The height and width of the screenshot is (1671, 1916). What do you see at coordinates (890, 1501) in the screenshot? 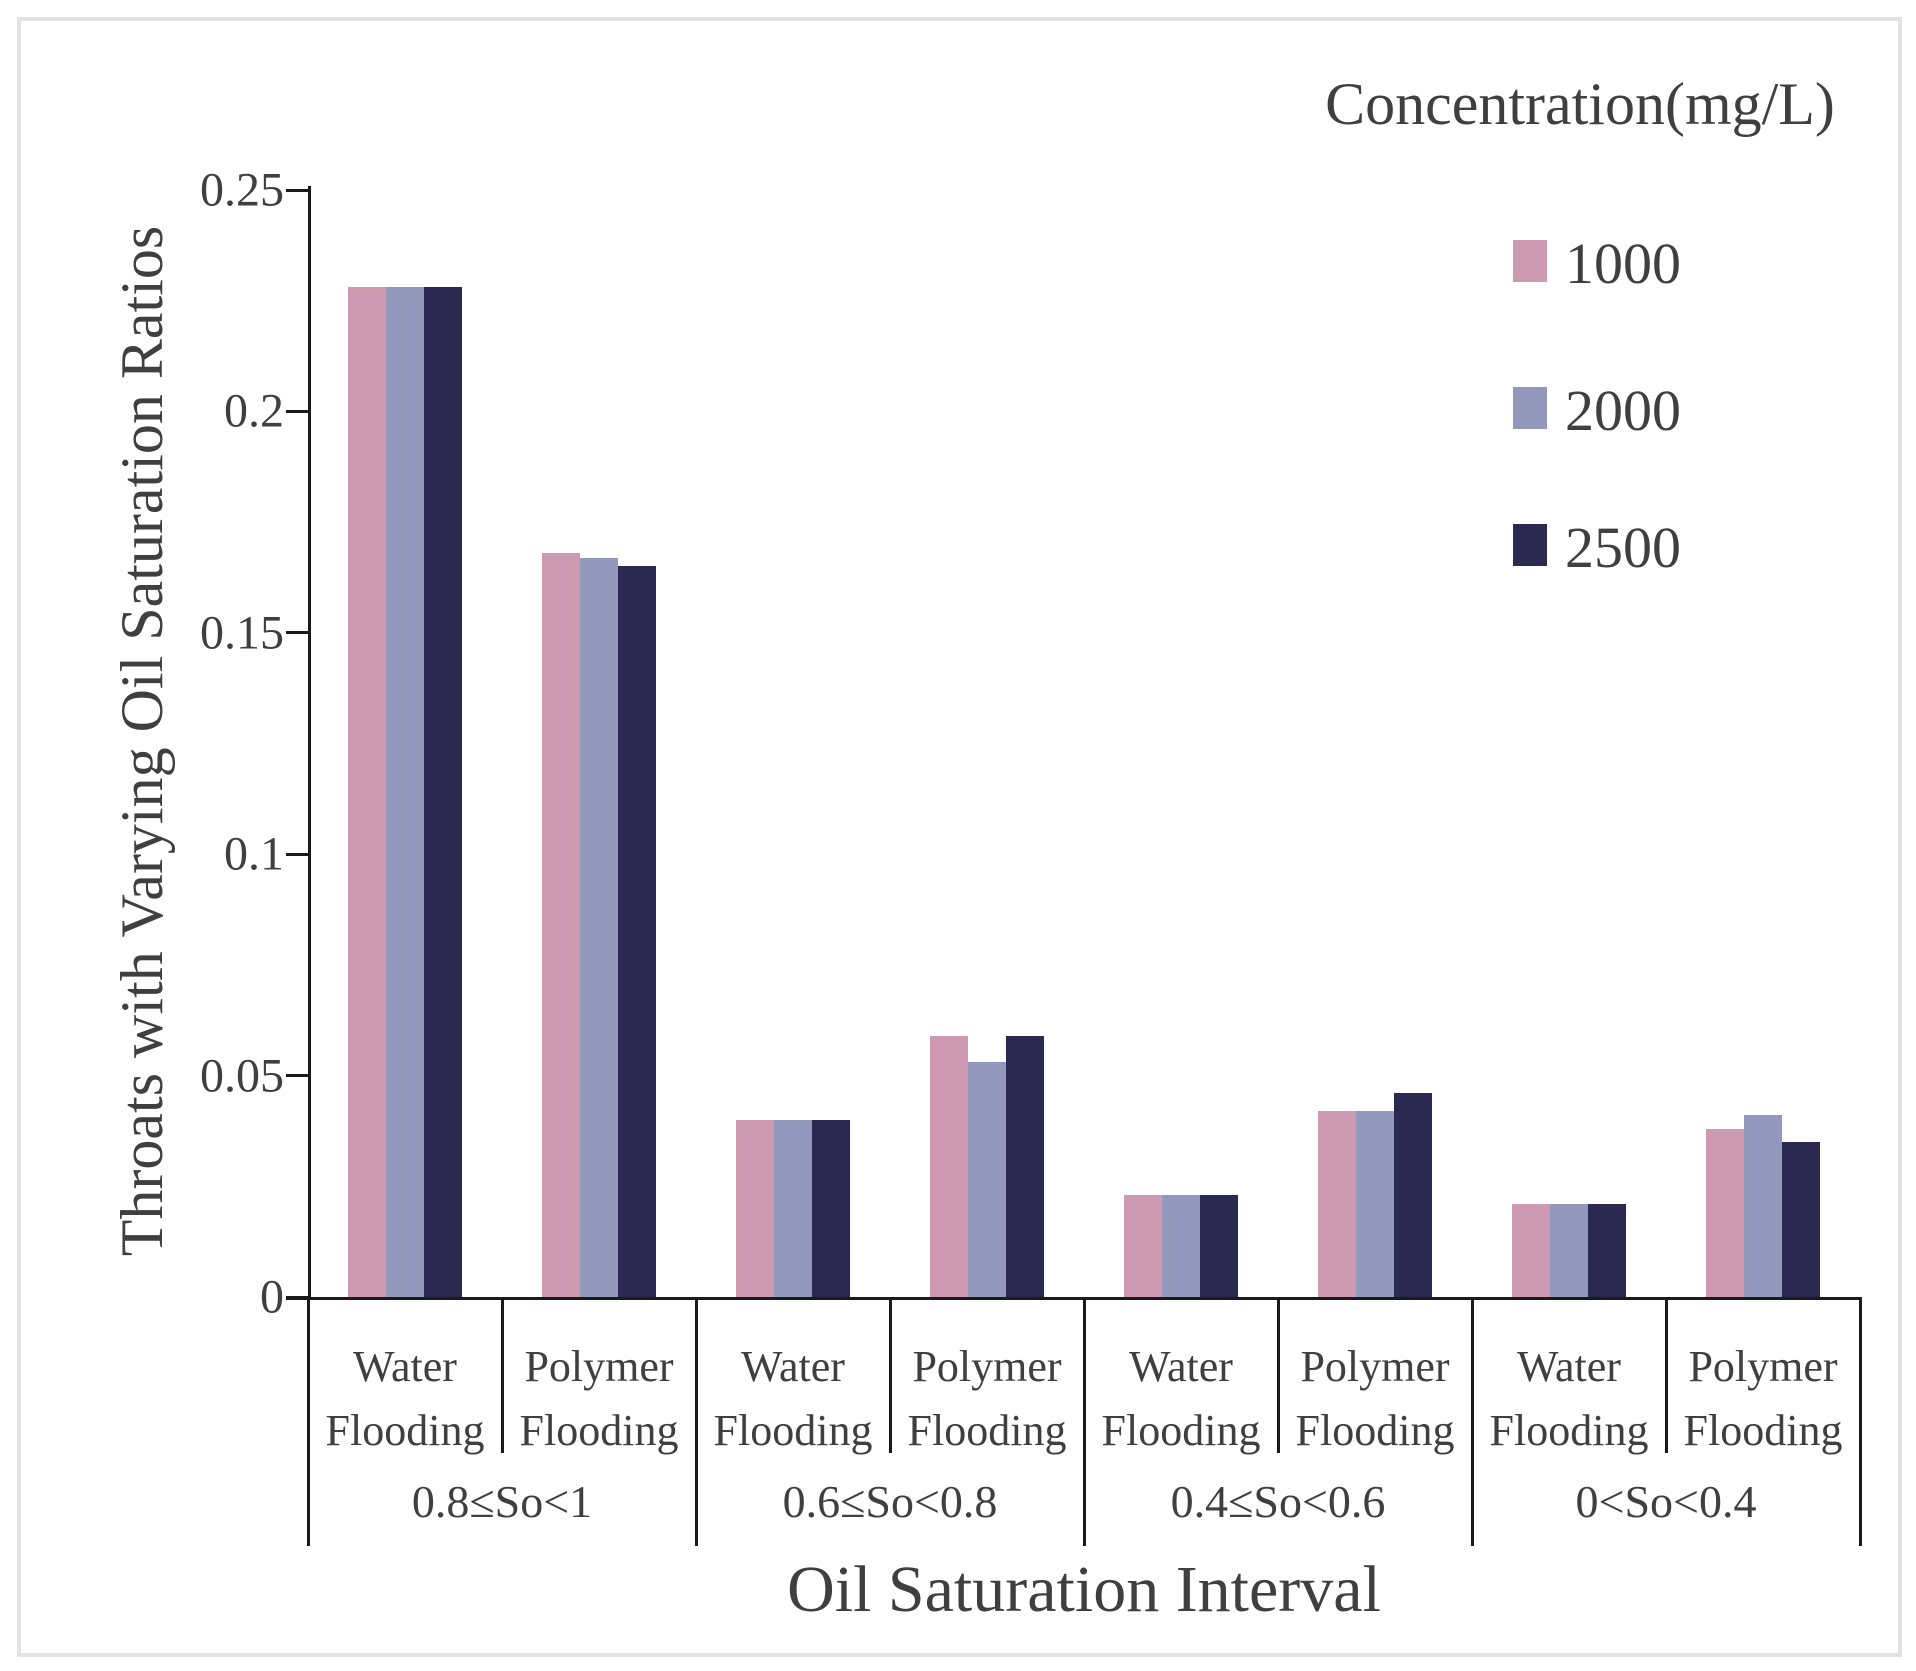
I see `group-label: 0.6≤So<0.8` at bounding box center [890, 1501].